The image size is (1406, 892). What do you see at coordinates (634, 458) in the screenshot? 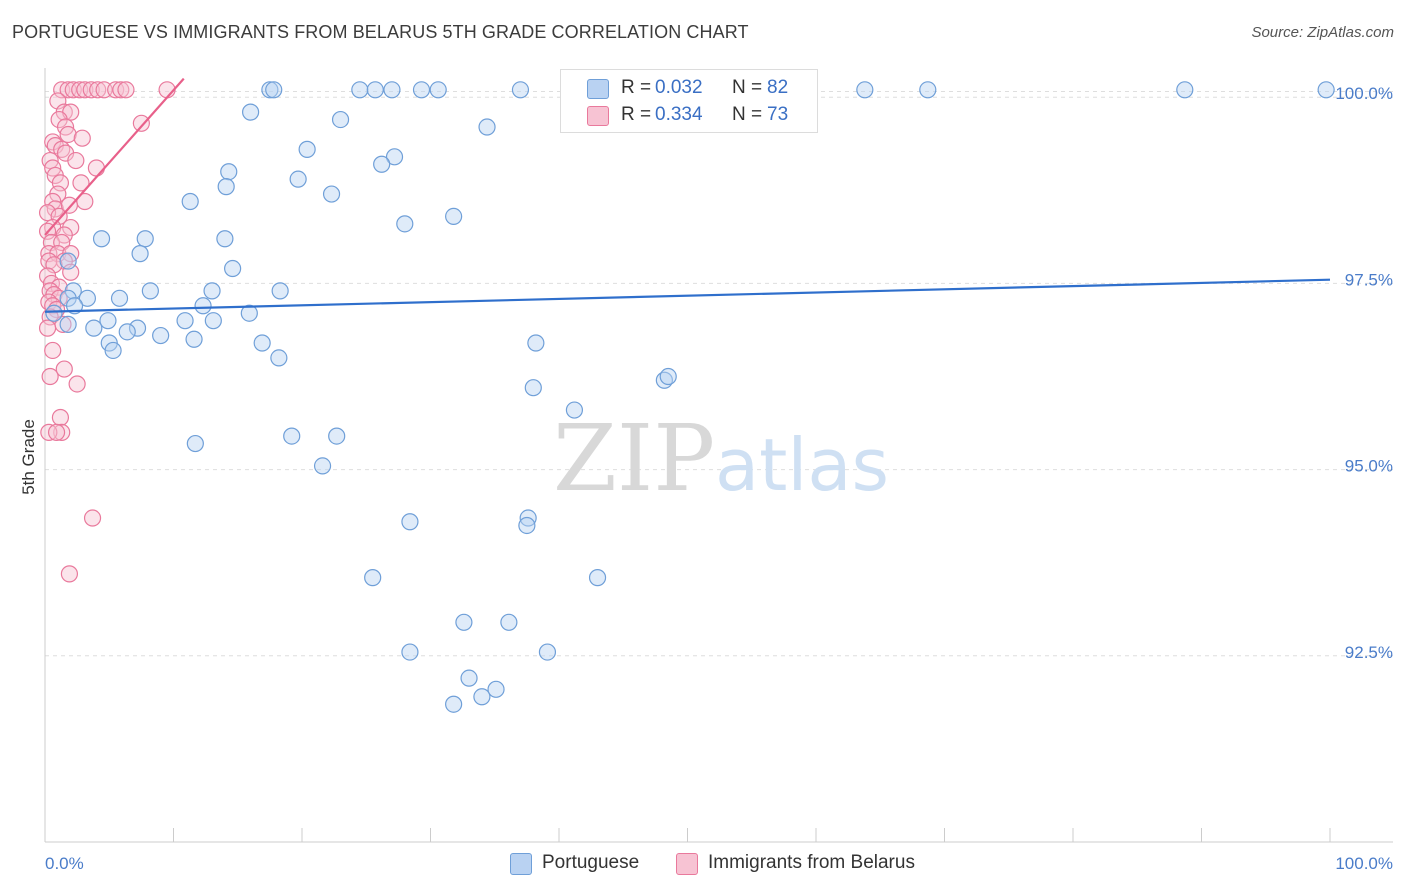
I see `watermark-zip: ZIP` at bounding box center [634, 458].